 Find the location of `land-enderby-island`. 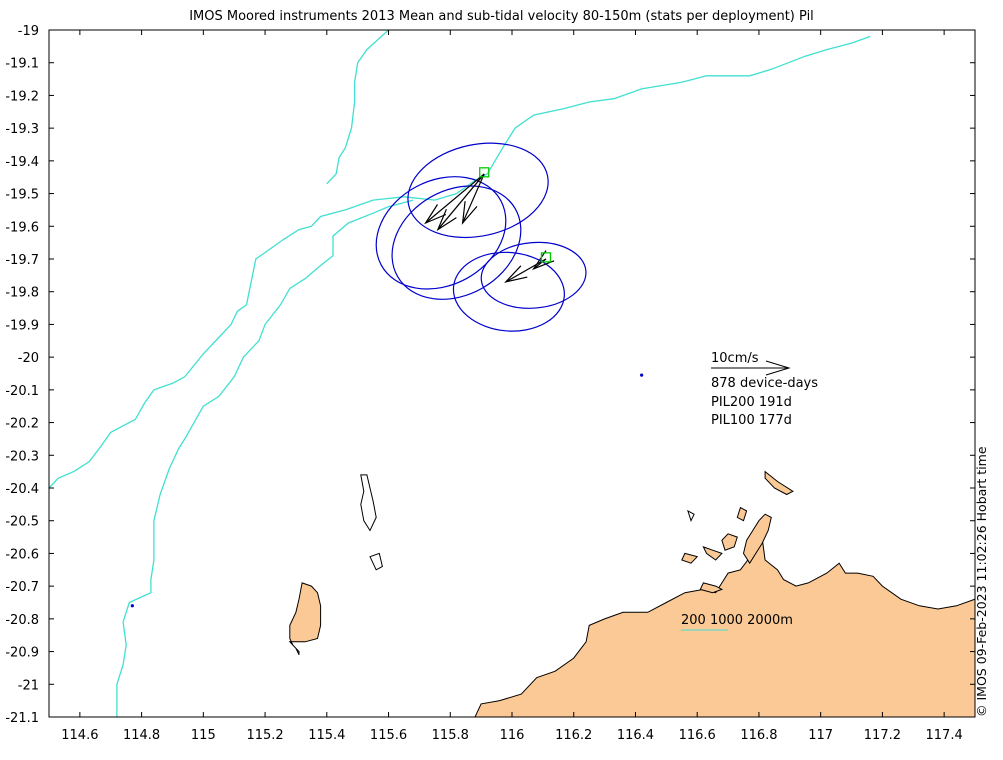

land-enderby-island is located at coordinates (711, 588).